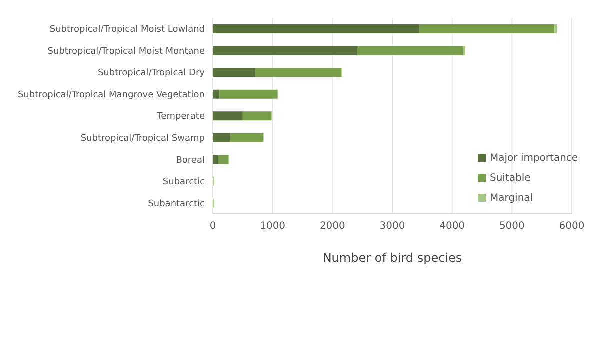  Describe the element at coordinates (127, 30) in the screenshot. I see `y-tick-label: Subtropical/Tropical Moist Lowland` at that location.